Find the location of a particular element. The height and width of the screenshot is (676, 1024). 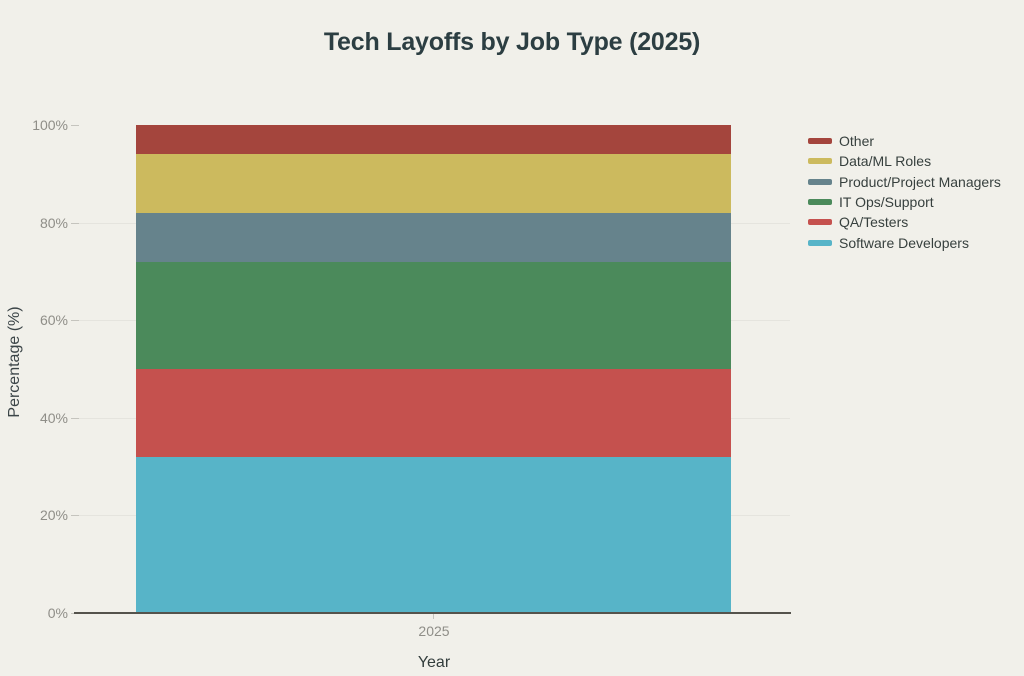

legend-label-product-project-managers: Product/Project Managers is located at coordinates (920, 181).